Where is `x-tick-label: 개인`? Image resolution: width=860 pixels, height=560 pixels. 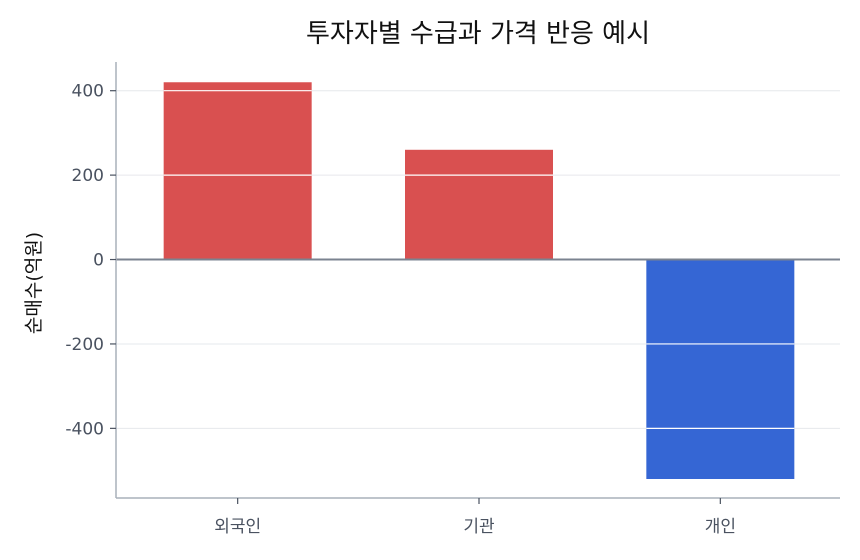 x-tick-label: 개인 is located at coordinates (720, 527).